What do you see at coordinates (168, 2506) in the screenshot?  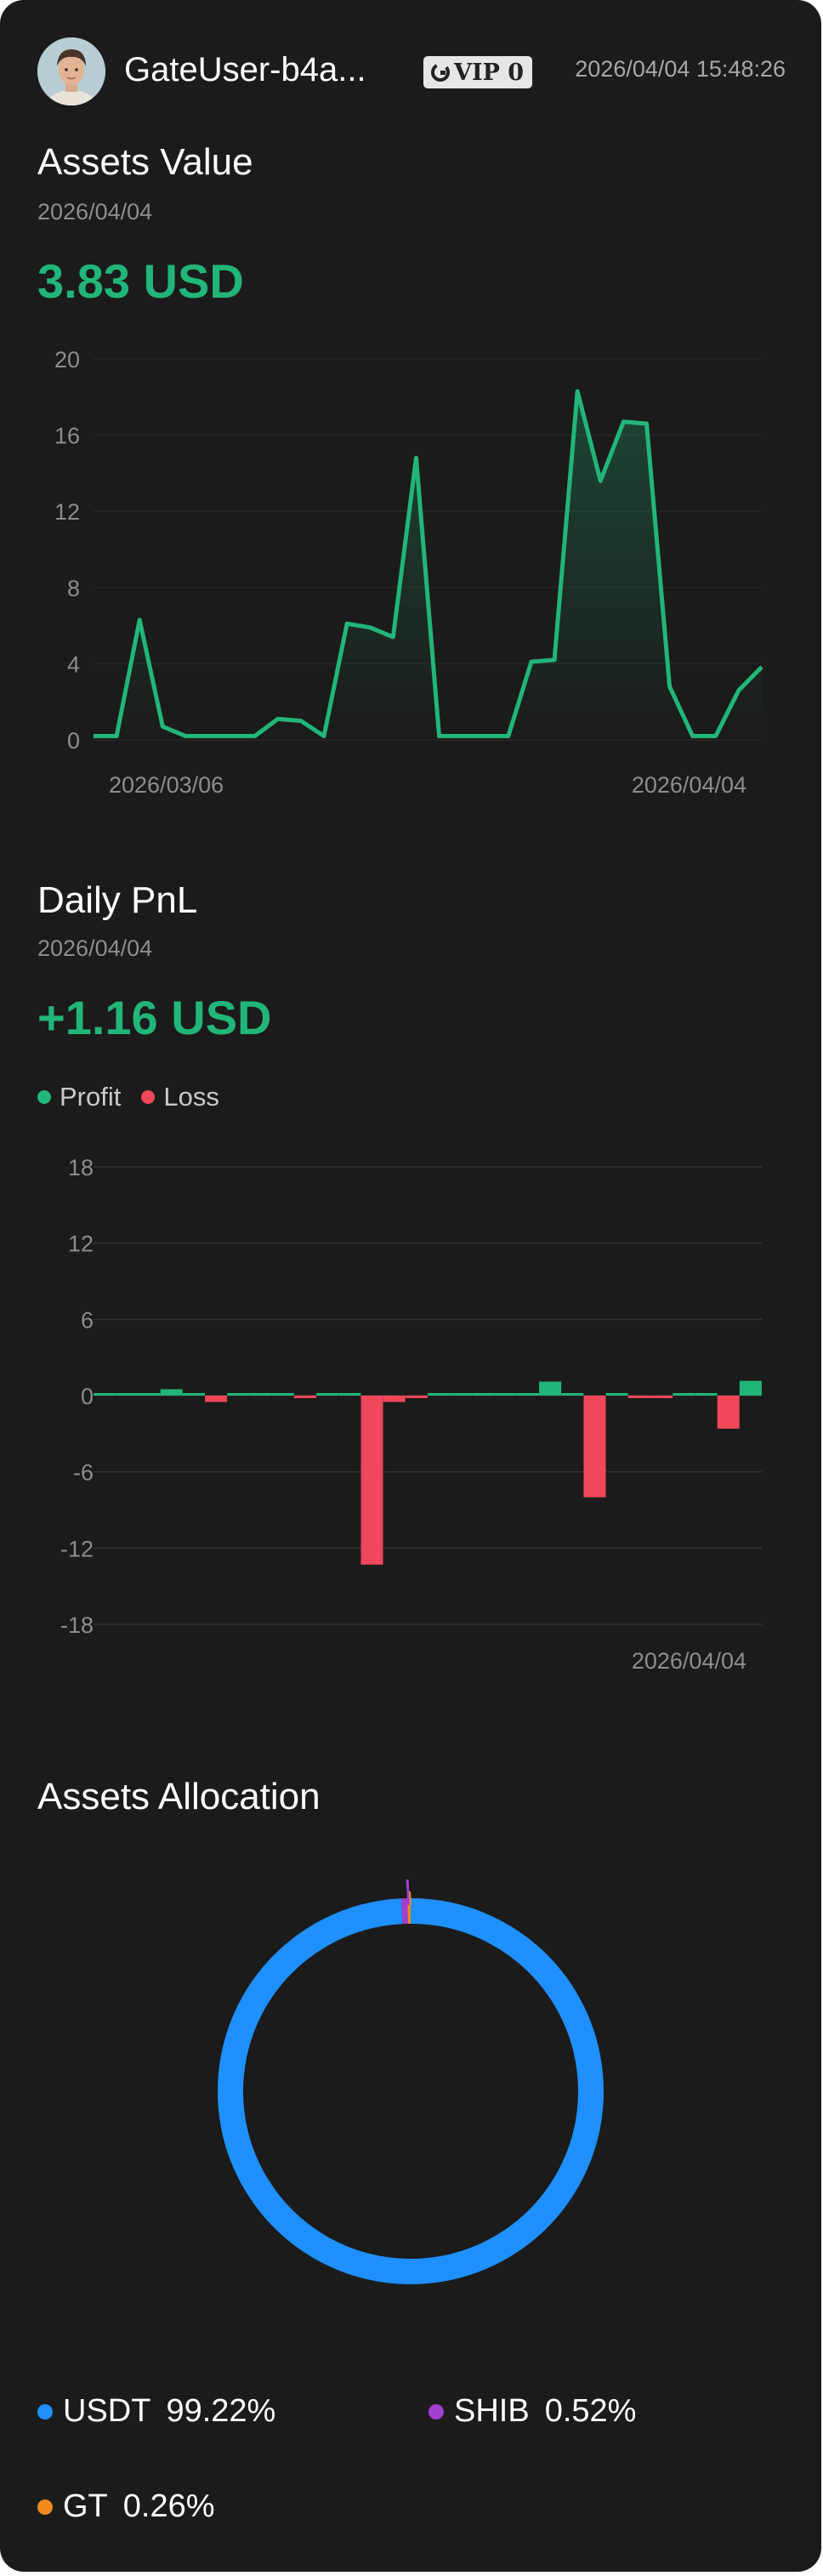 I see `allocation-percent: 0.26%` at bounding box center [168, 2506].